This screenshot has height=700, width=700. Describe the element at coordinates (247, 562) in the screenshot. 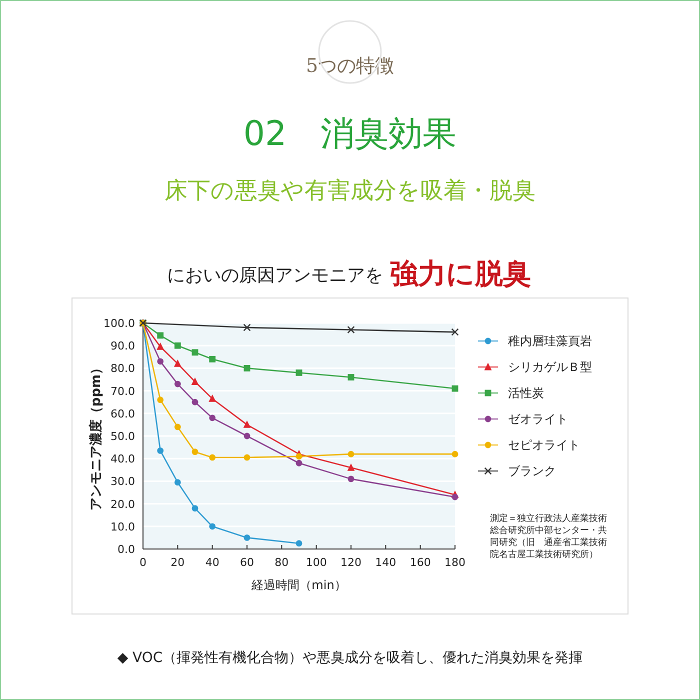

I see `x-tick-label: 60` at that location.